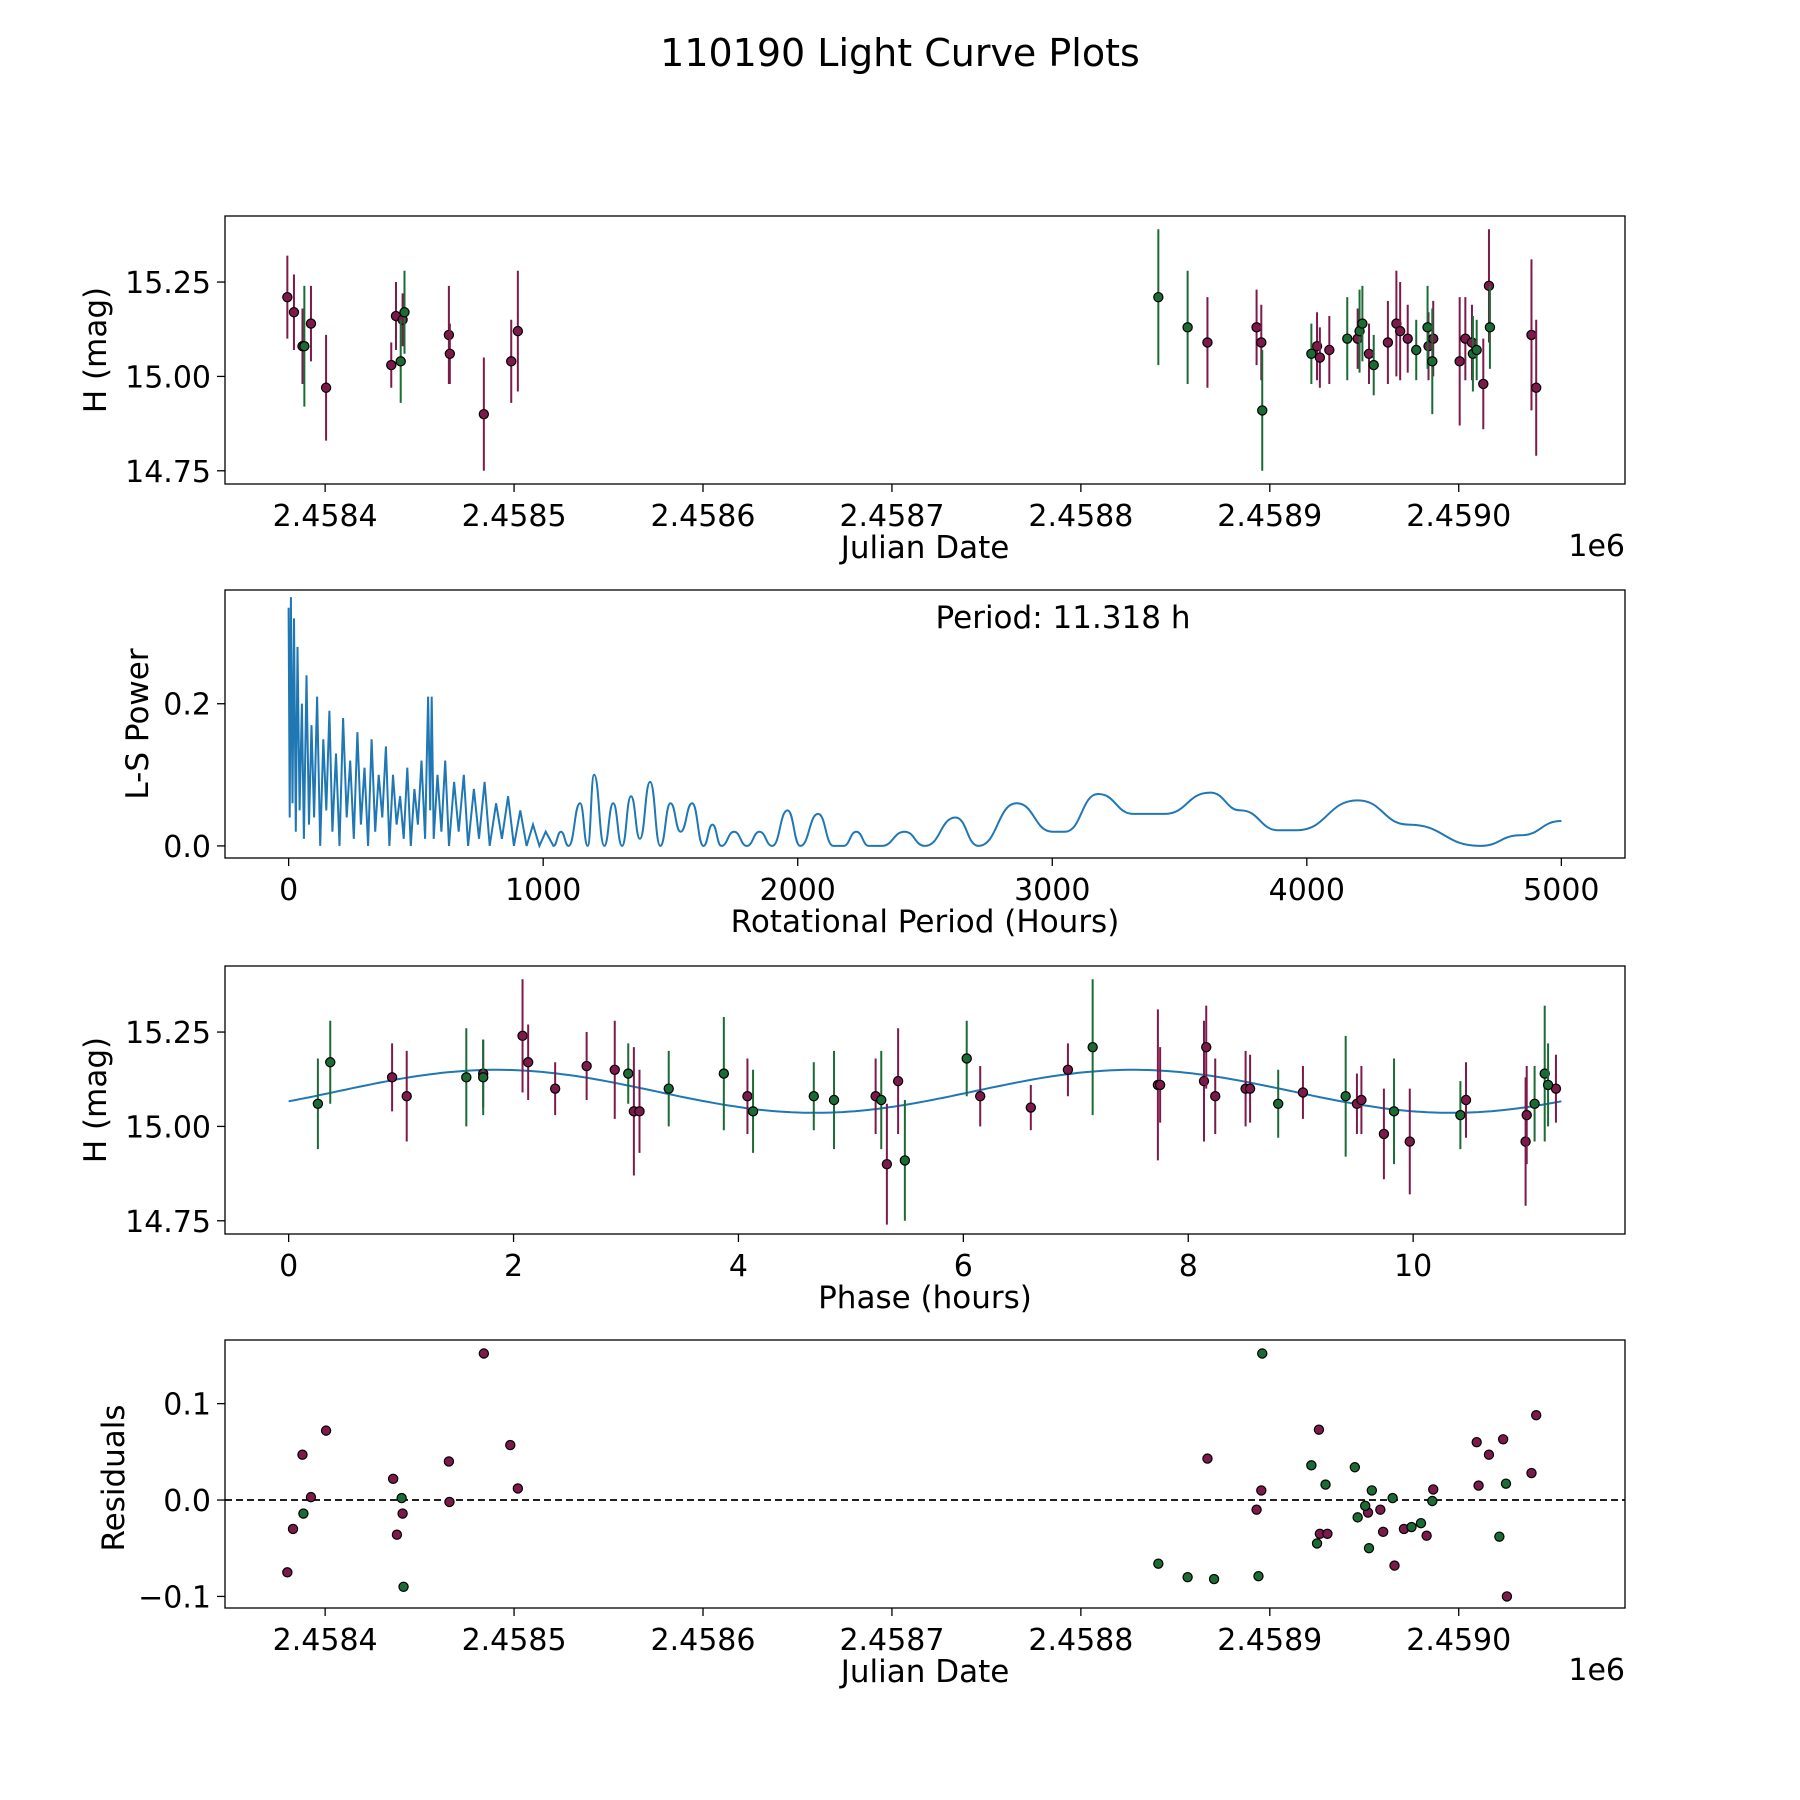 This screenshot has width=1800, height=1800. I want to click on residuals-x-tick-label: 2.4584, so click(325, 1640).